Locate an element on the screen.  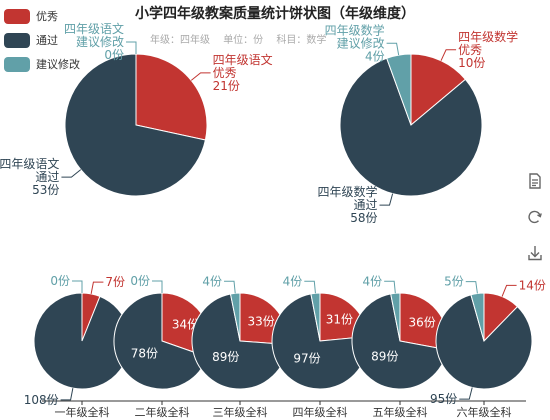
pie-label-revise: 5份 is located at coordinates (454, 282).